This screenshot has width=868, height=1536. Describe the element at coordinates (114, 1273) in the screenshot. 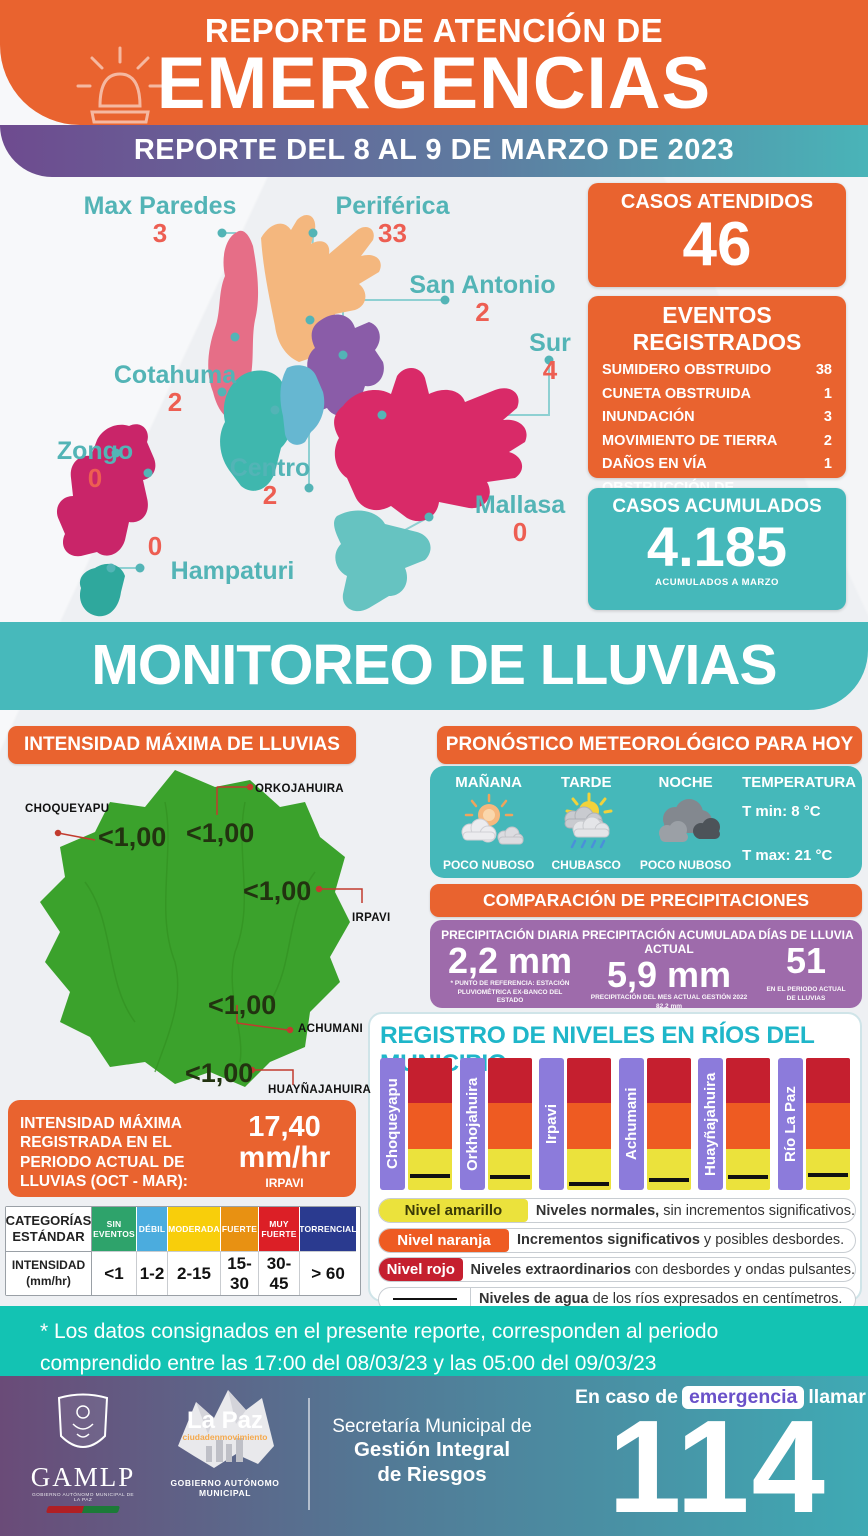

I see `rango-sin-eventos: <1` at that location.